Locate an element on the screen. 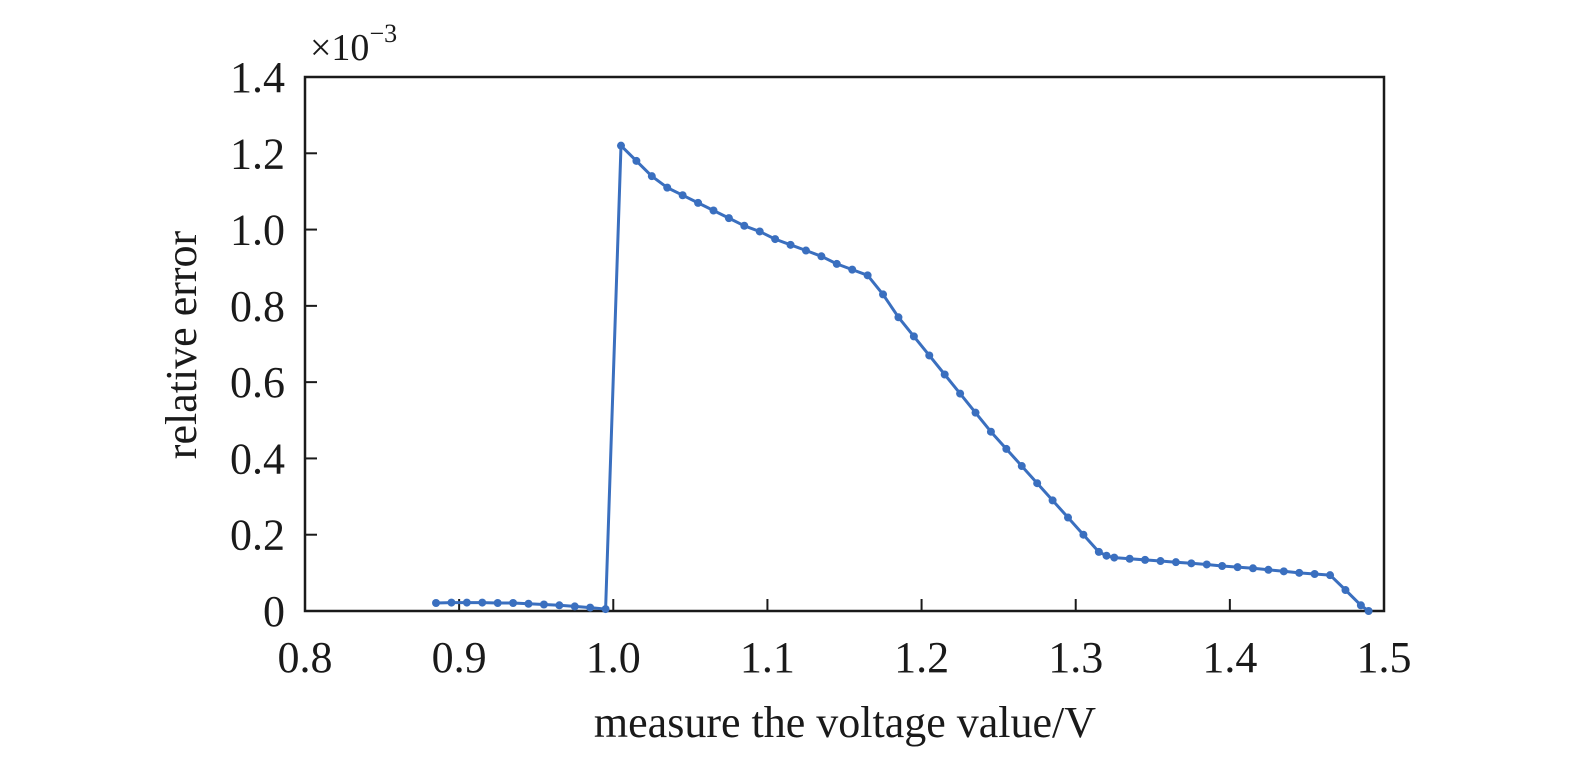 This screenshot has height=757, width=1575. y-tick-label: 0 is located at coordinates (274, 611).